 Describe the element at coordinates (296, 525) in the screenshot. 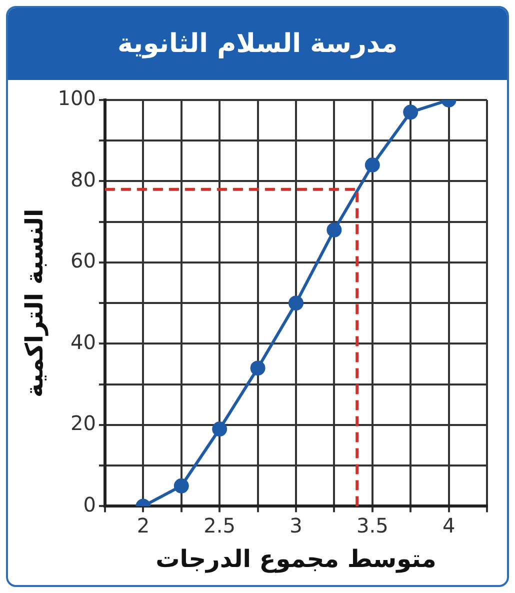

I see `x-tick-label: 3` at that location.